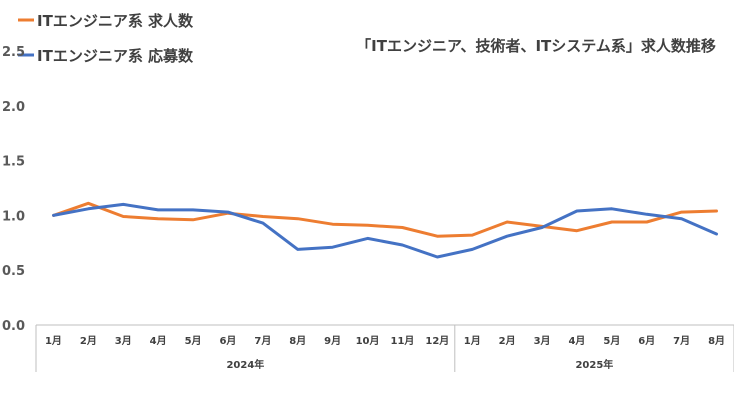 Image resolution: width=734 pixels, height=400 pixels. What do you see at coordinates (402, 341) in the screenshot?
I see `x-tick-label: 11月` at bounding box center [402, 341].